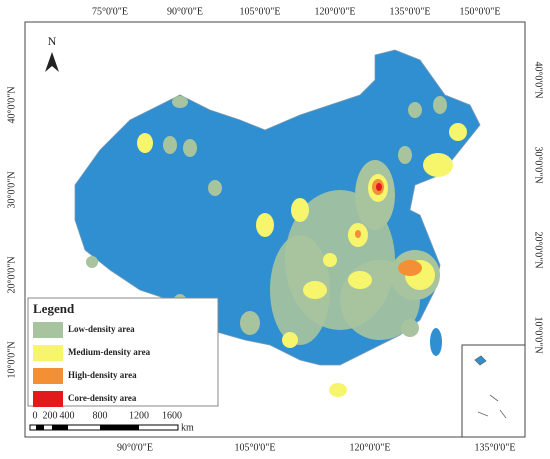  What do you see at coordinates (67, 415) in the screenshot?
I see `scale-label: 400` at bounding box center [67, 415].